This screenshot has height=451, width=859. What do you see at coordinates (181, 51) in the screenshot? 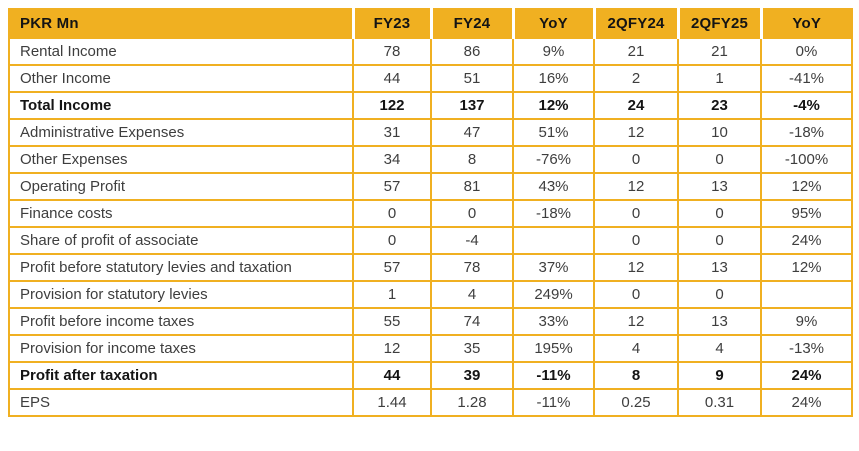
I see `row-label-cell: Rental Income` at bounding box center [181, 51].